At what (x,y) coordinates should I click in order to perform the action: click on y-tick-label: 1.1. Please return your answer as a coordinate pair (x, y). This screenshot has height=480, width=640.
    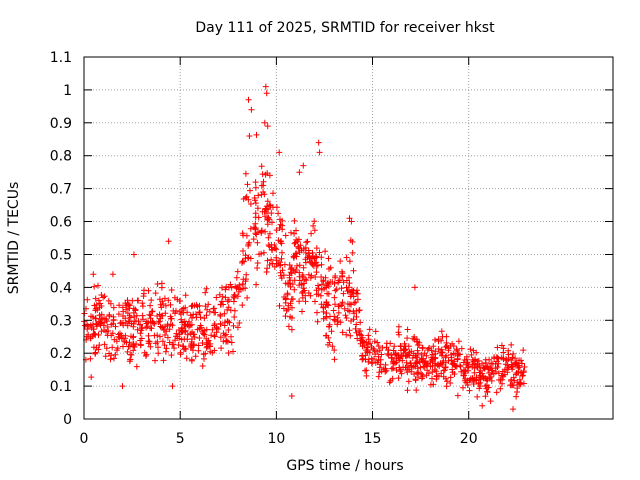
    Looking at the image, I should click on (61, 58).